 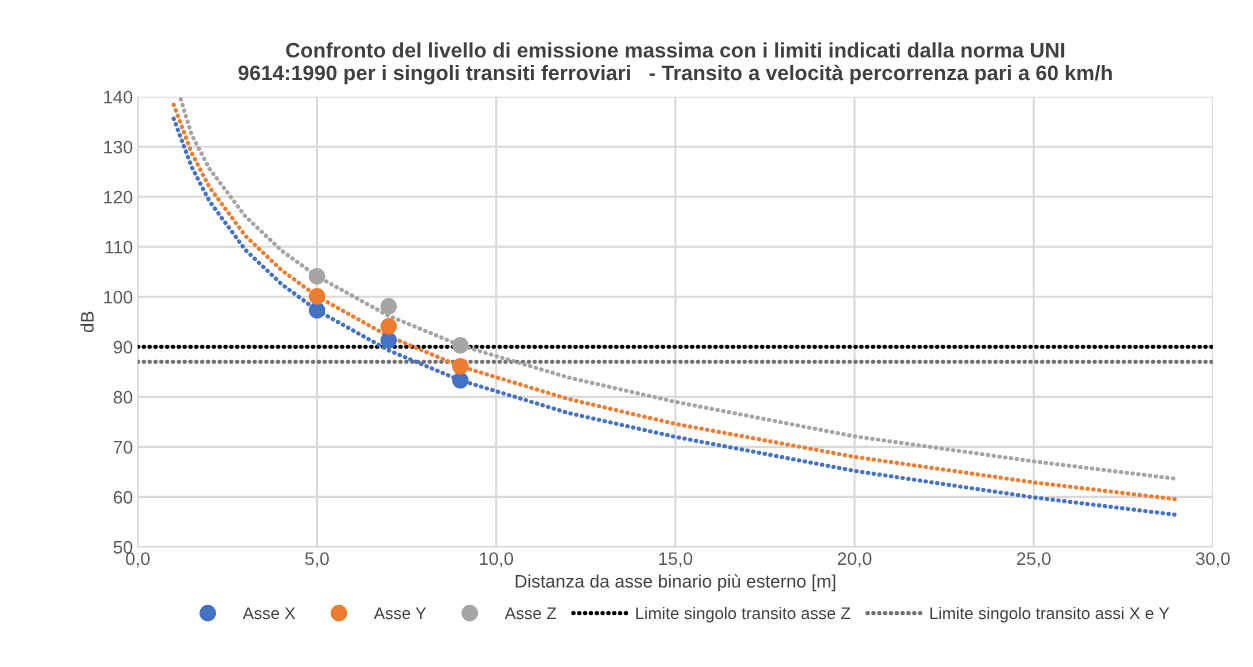 I want to click on y-tick-label: 50, so click(x=123, y=547).